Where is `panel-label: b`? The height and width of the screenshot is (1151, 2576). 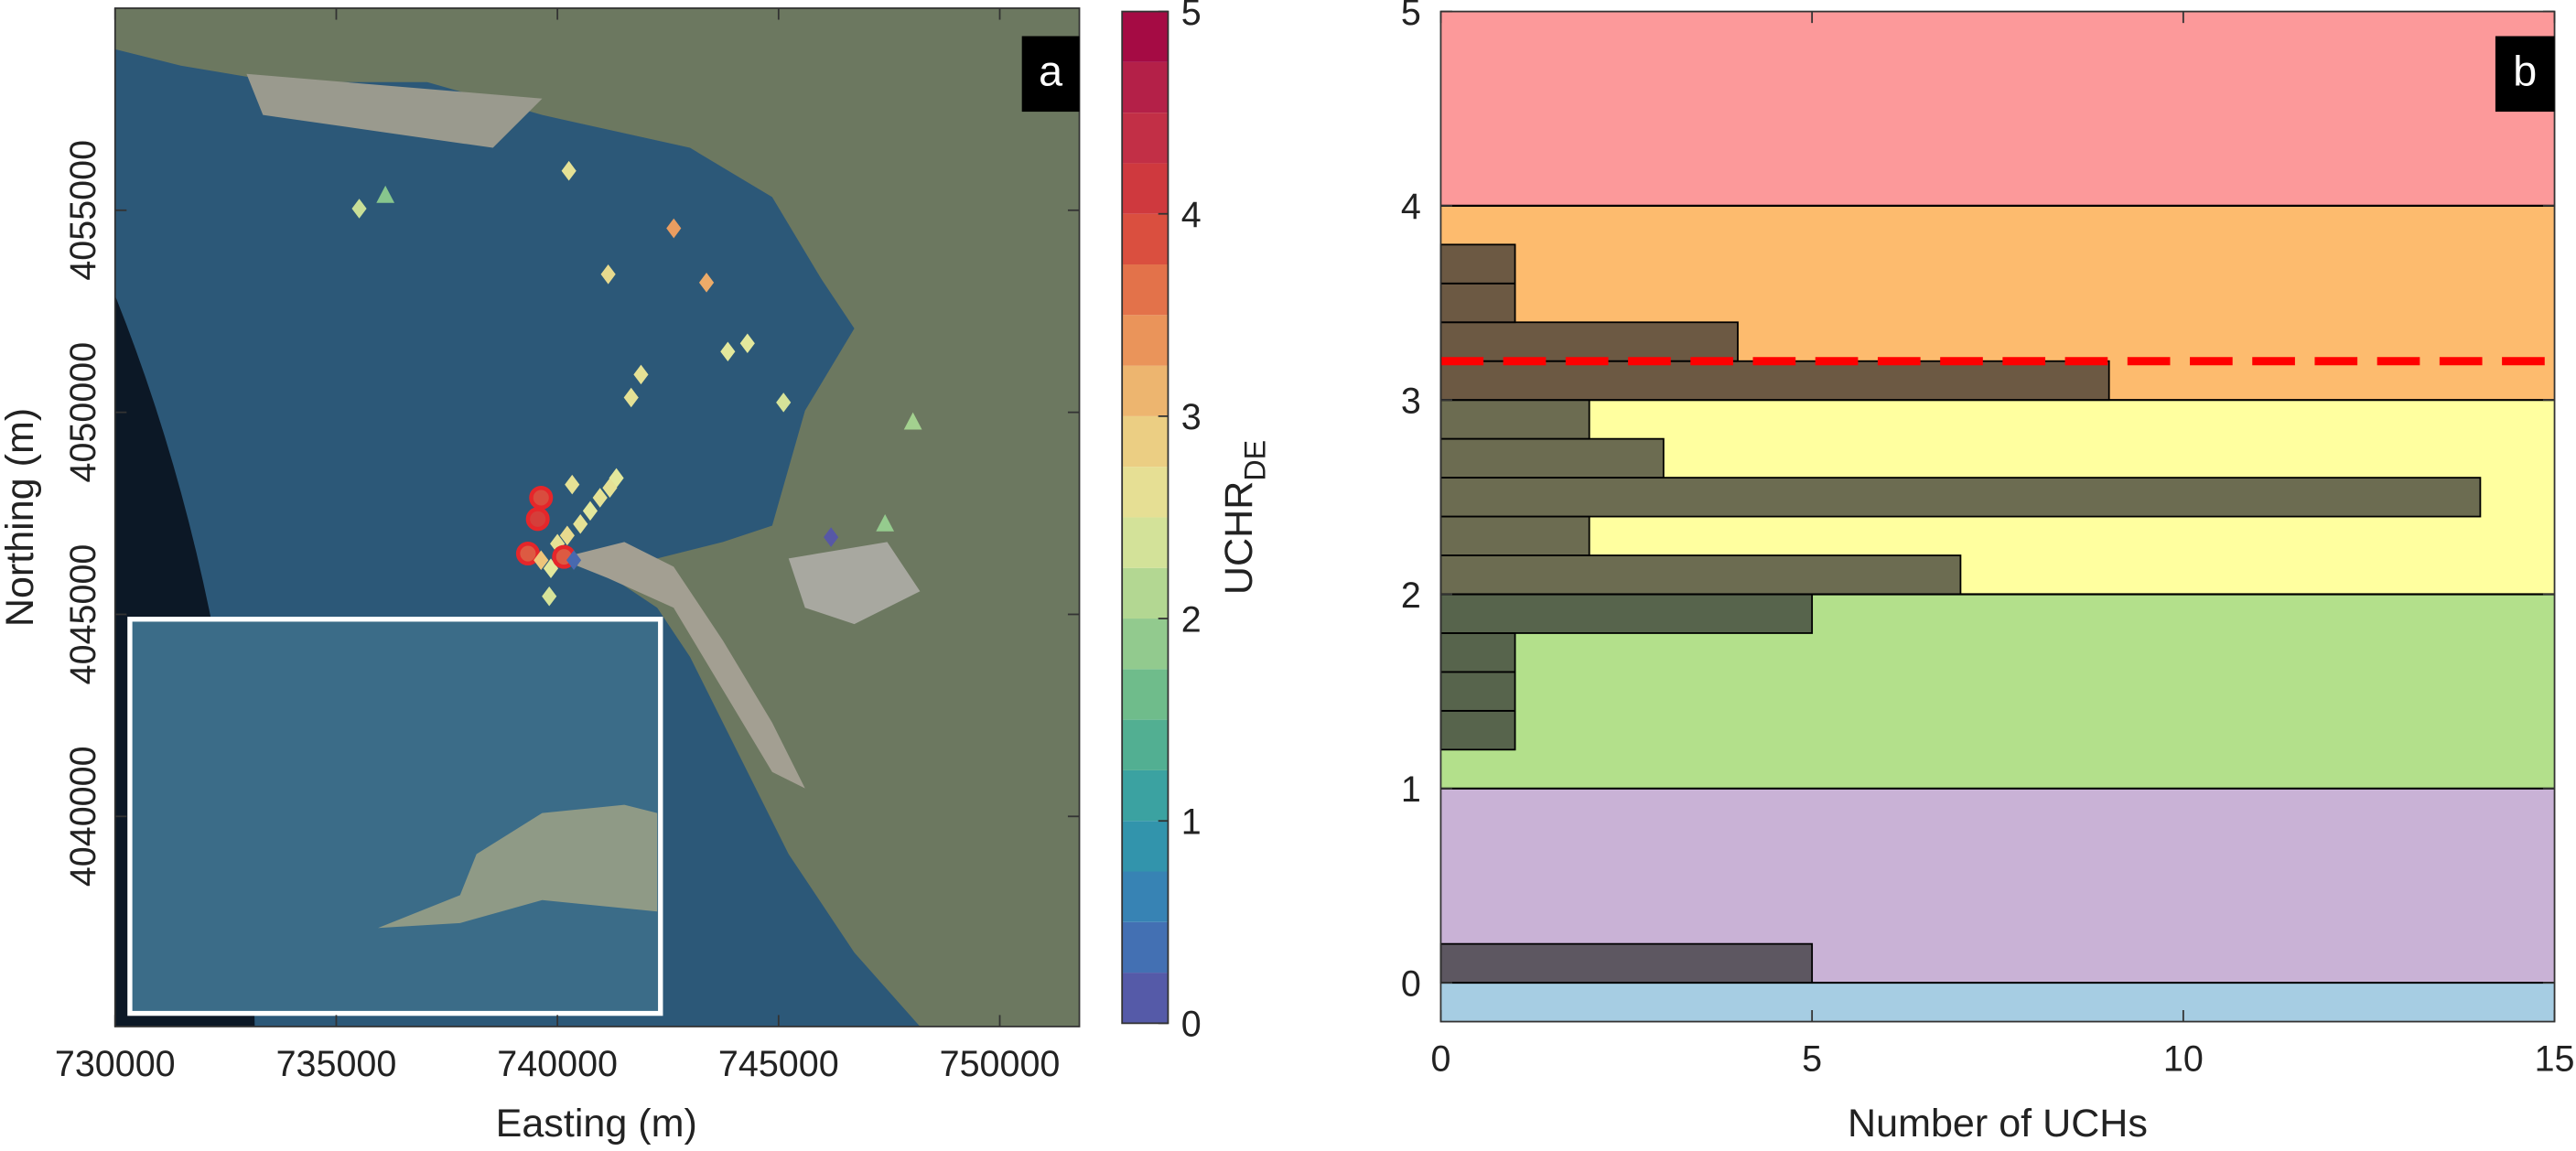
panel-label: b is located at coordinates (2525, 70).